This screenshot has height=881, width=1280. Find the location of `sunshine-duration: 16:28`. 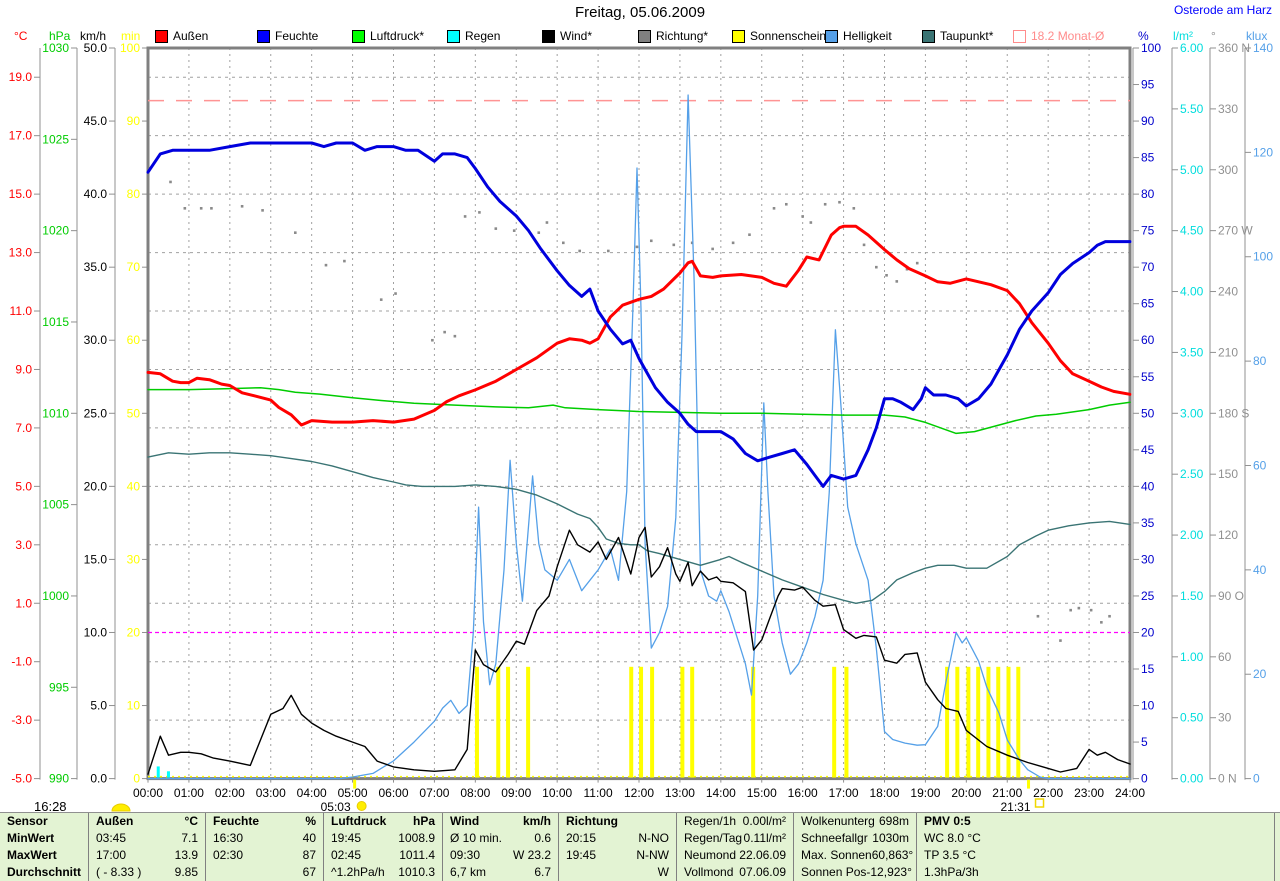

sunshine-duration: 16:28 is located at coordinates (50, 805).